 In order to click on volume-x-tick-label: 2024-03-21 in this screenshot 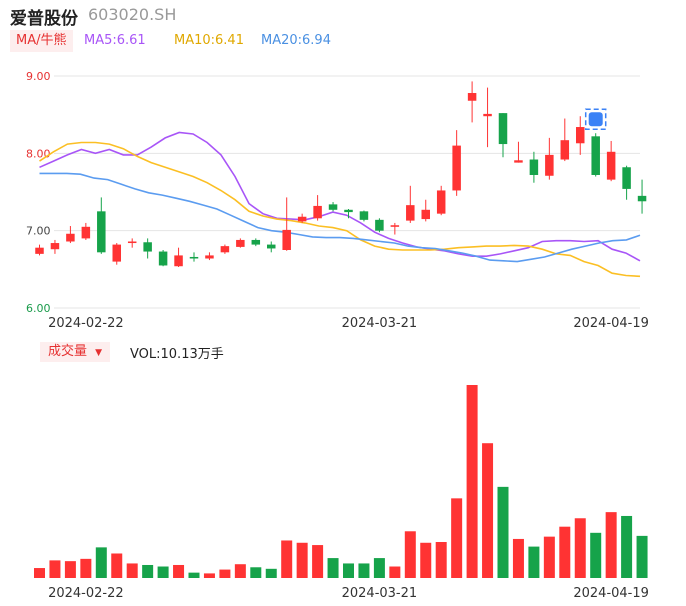, I will do `click(380, 593)`.